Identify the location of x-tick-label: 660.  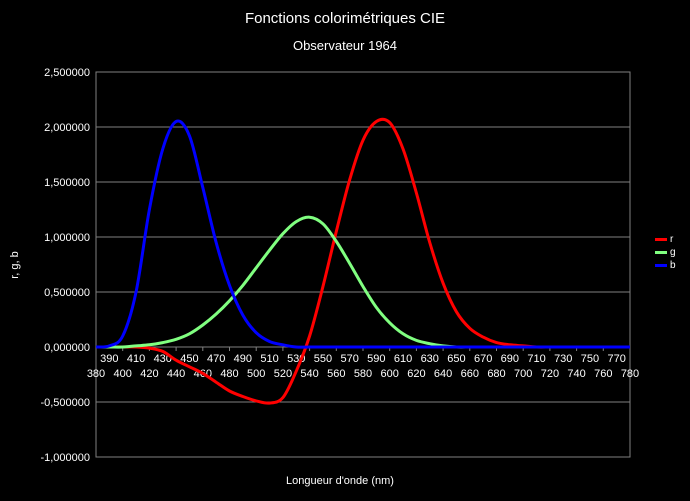
(470, 374).